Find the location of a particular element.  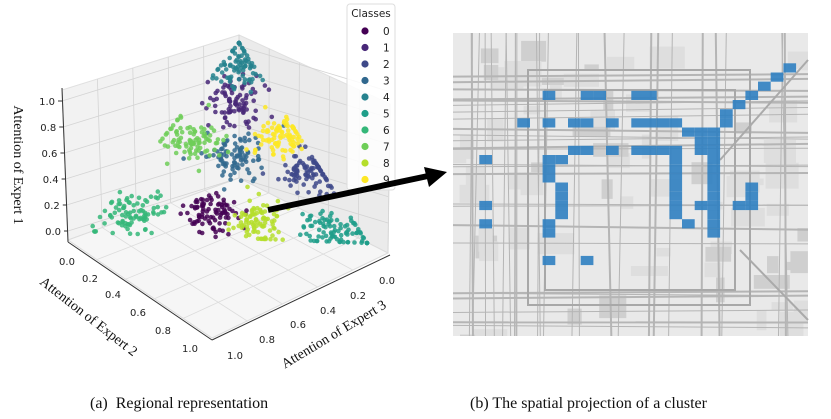

y-tick-label: 0.4 is located at coordinates (328, 311).